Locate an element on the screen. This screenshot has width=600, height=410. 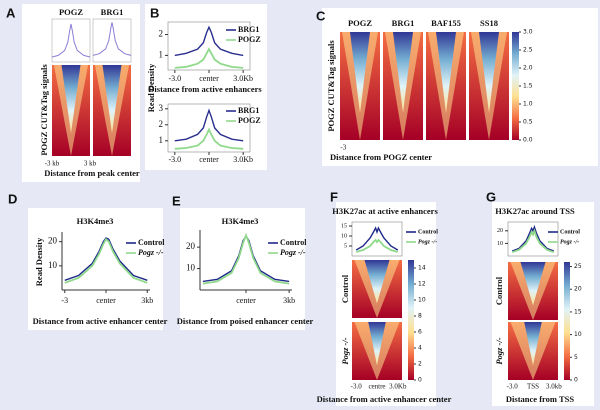
colorbar-tick-label: 2.5 is located at coordinates (528, 50).